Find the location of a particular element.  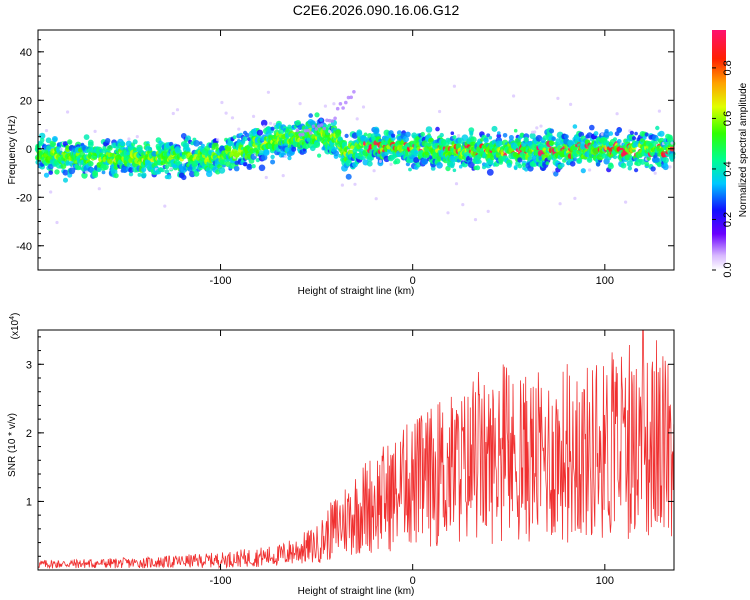

snr-xtick-label: 0 is located at coordinates (413, 581).